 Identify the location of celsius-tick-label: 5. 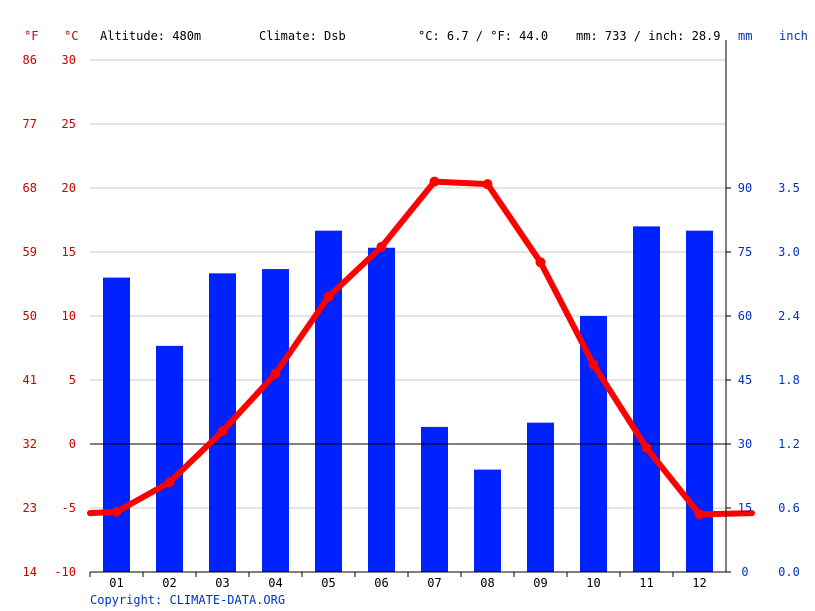
(72, 380).